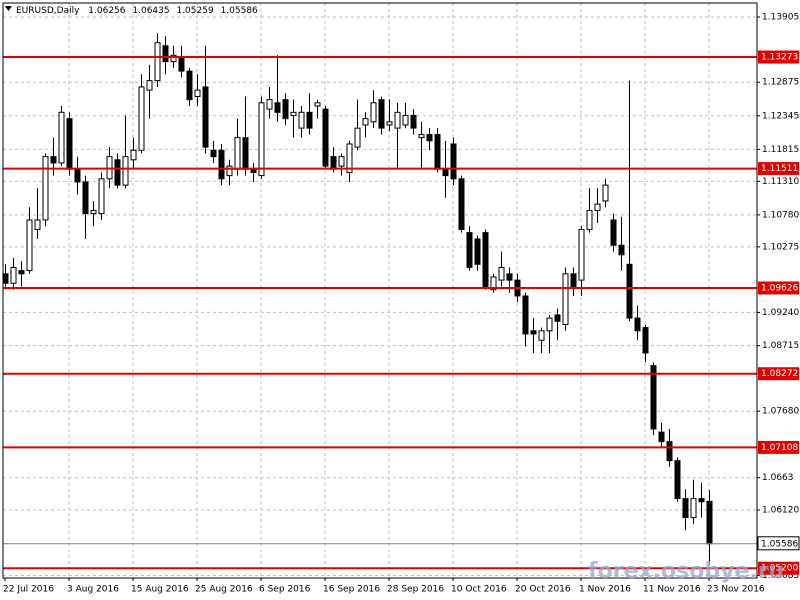  What do you see at coordinates (780, 412) in the screenshot?
I see `y-tick-label: 1.07680` at bounding box center [780, 412].